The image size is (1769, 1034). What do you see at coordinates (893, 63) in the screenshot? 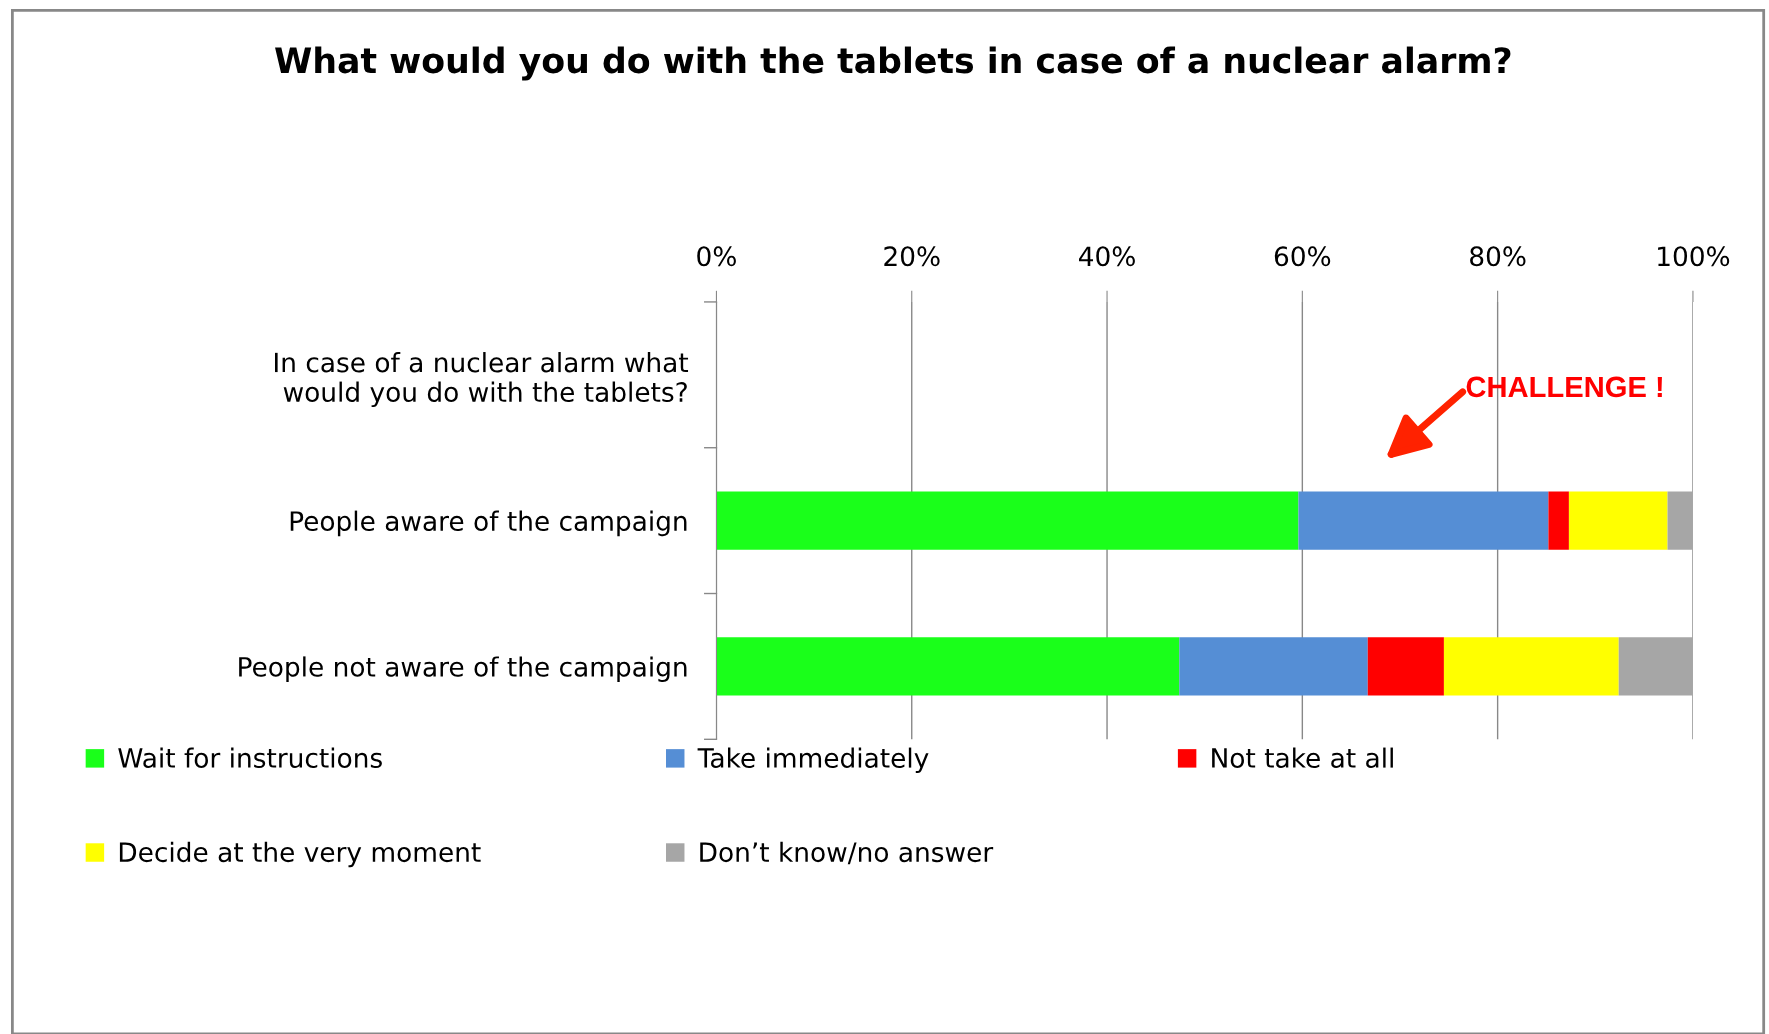
I see `chart-title: What would you do with the tablets in case of a nuclear alarm?` at bounding box center [893, 63].